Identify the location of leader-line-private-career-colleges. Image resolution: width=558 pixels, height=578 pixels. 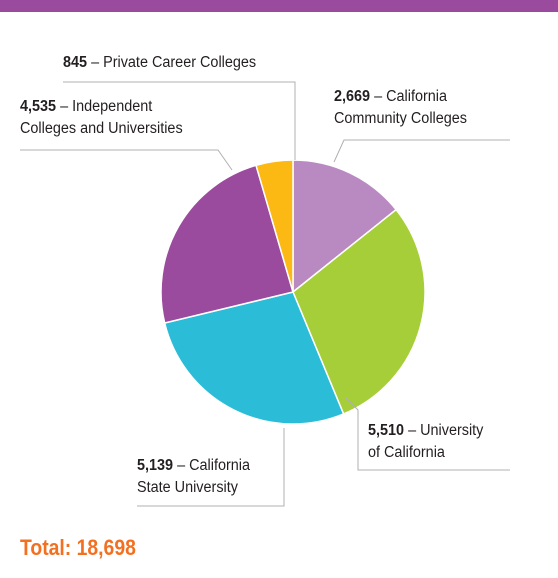
(179, 120).